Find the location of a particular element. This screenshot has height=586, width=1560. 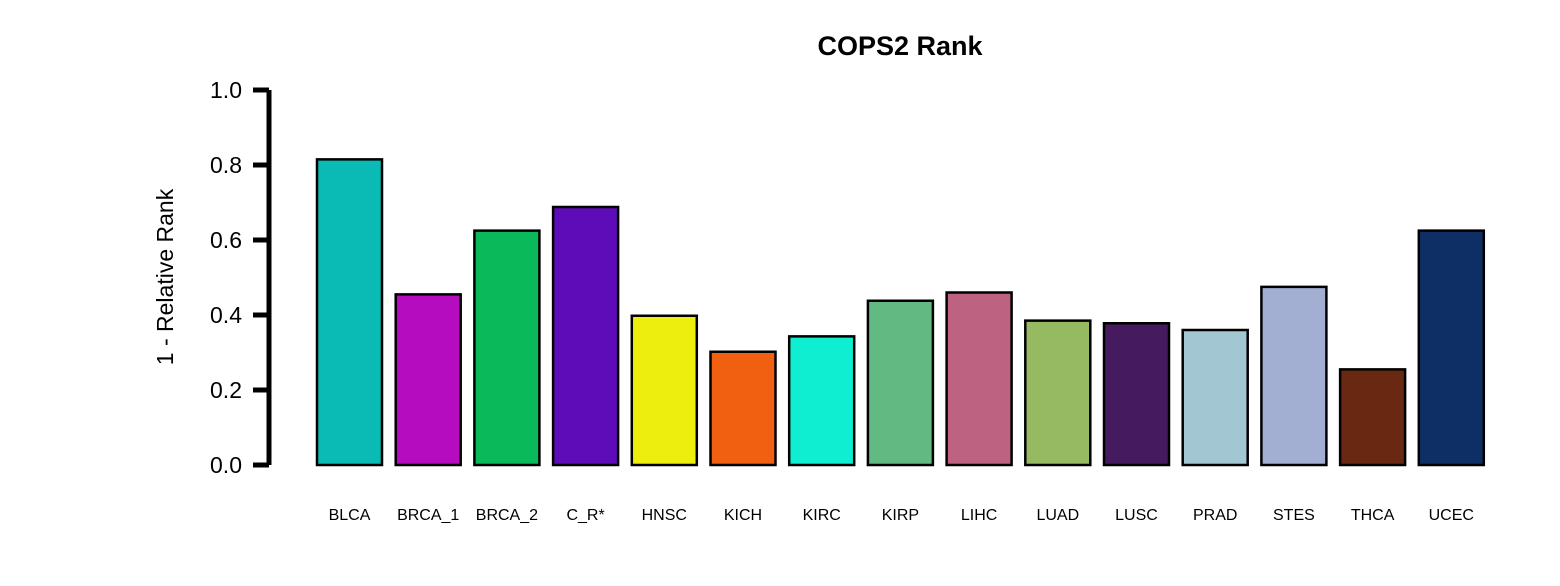

bar-thca is located at coordinates (1372, 417).